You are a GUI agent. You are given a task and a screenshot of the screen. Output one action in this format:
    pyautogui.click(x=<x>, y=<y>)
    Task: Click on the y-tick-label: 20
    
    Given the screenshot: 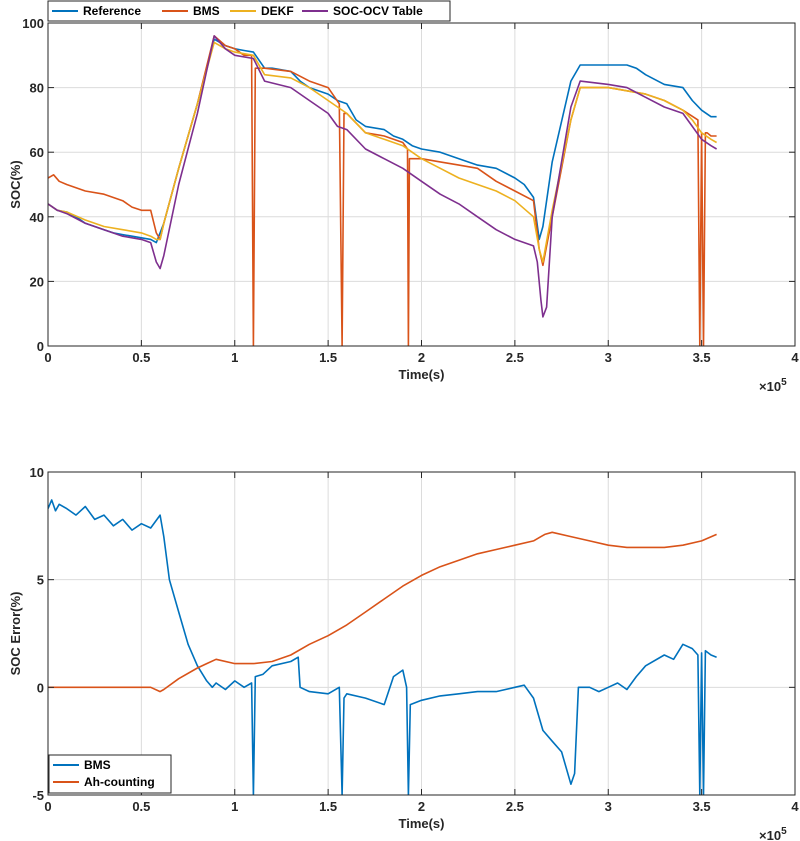 What is the action you would take?
    pyautogui.click(x=37, y=281)
    